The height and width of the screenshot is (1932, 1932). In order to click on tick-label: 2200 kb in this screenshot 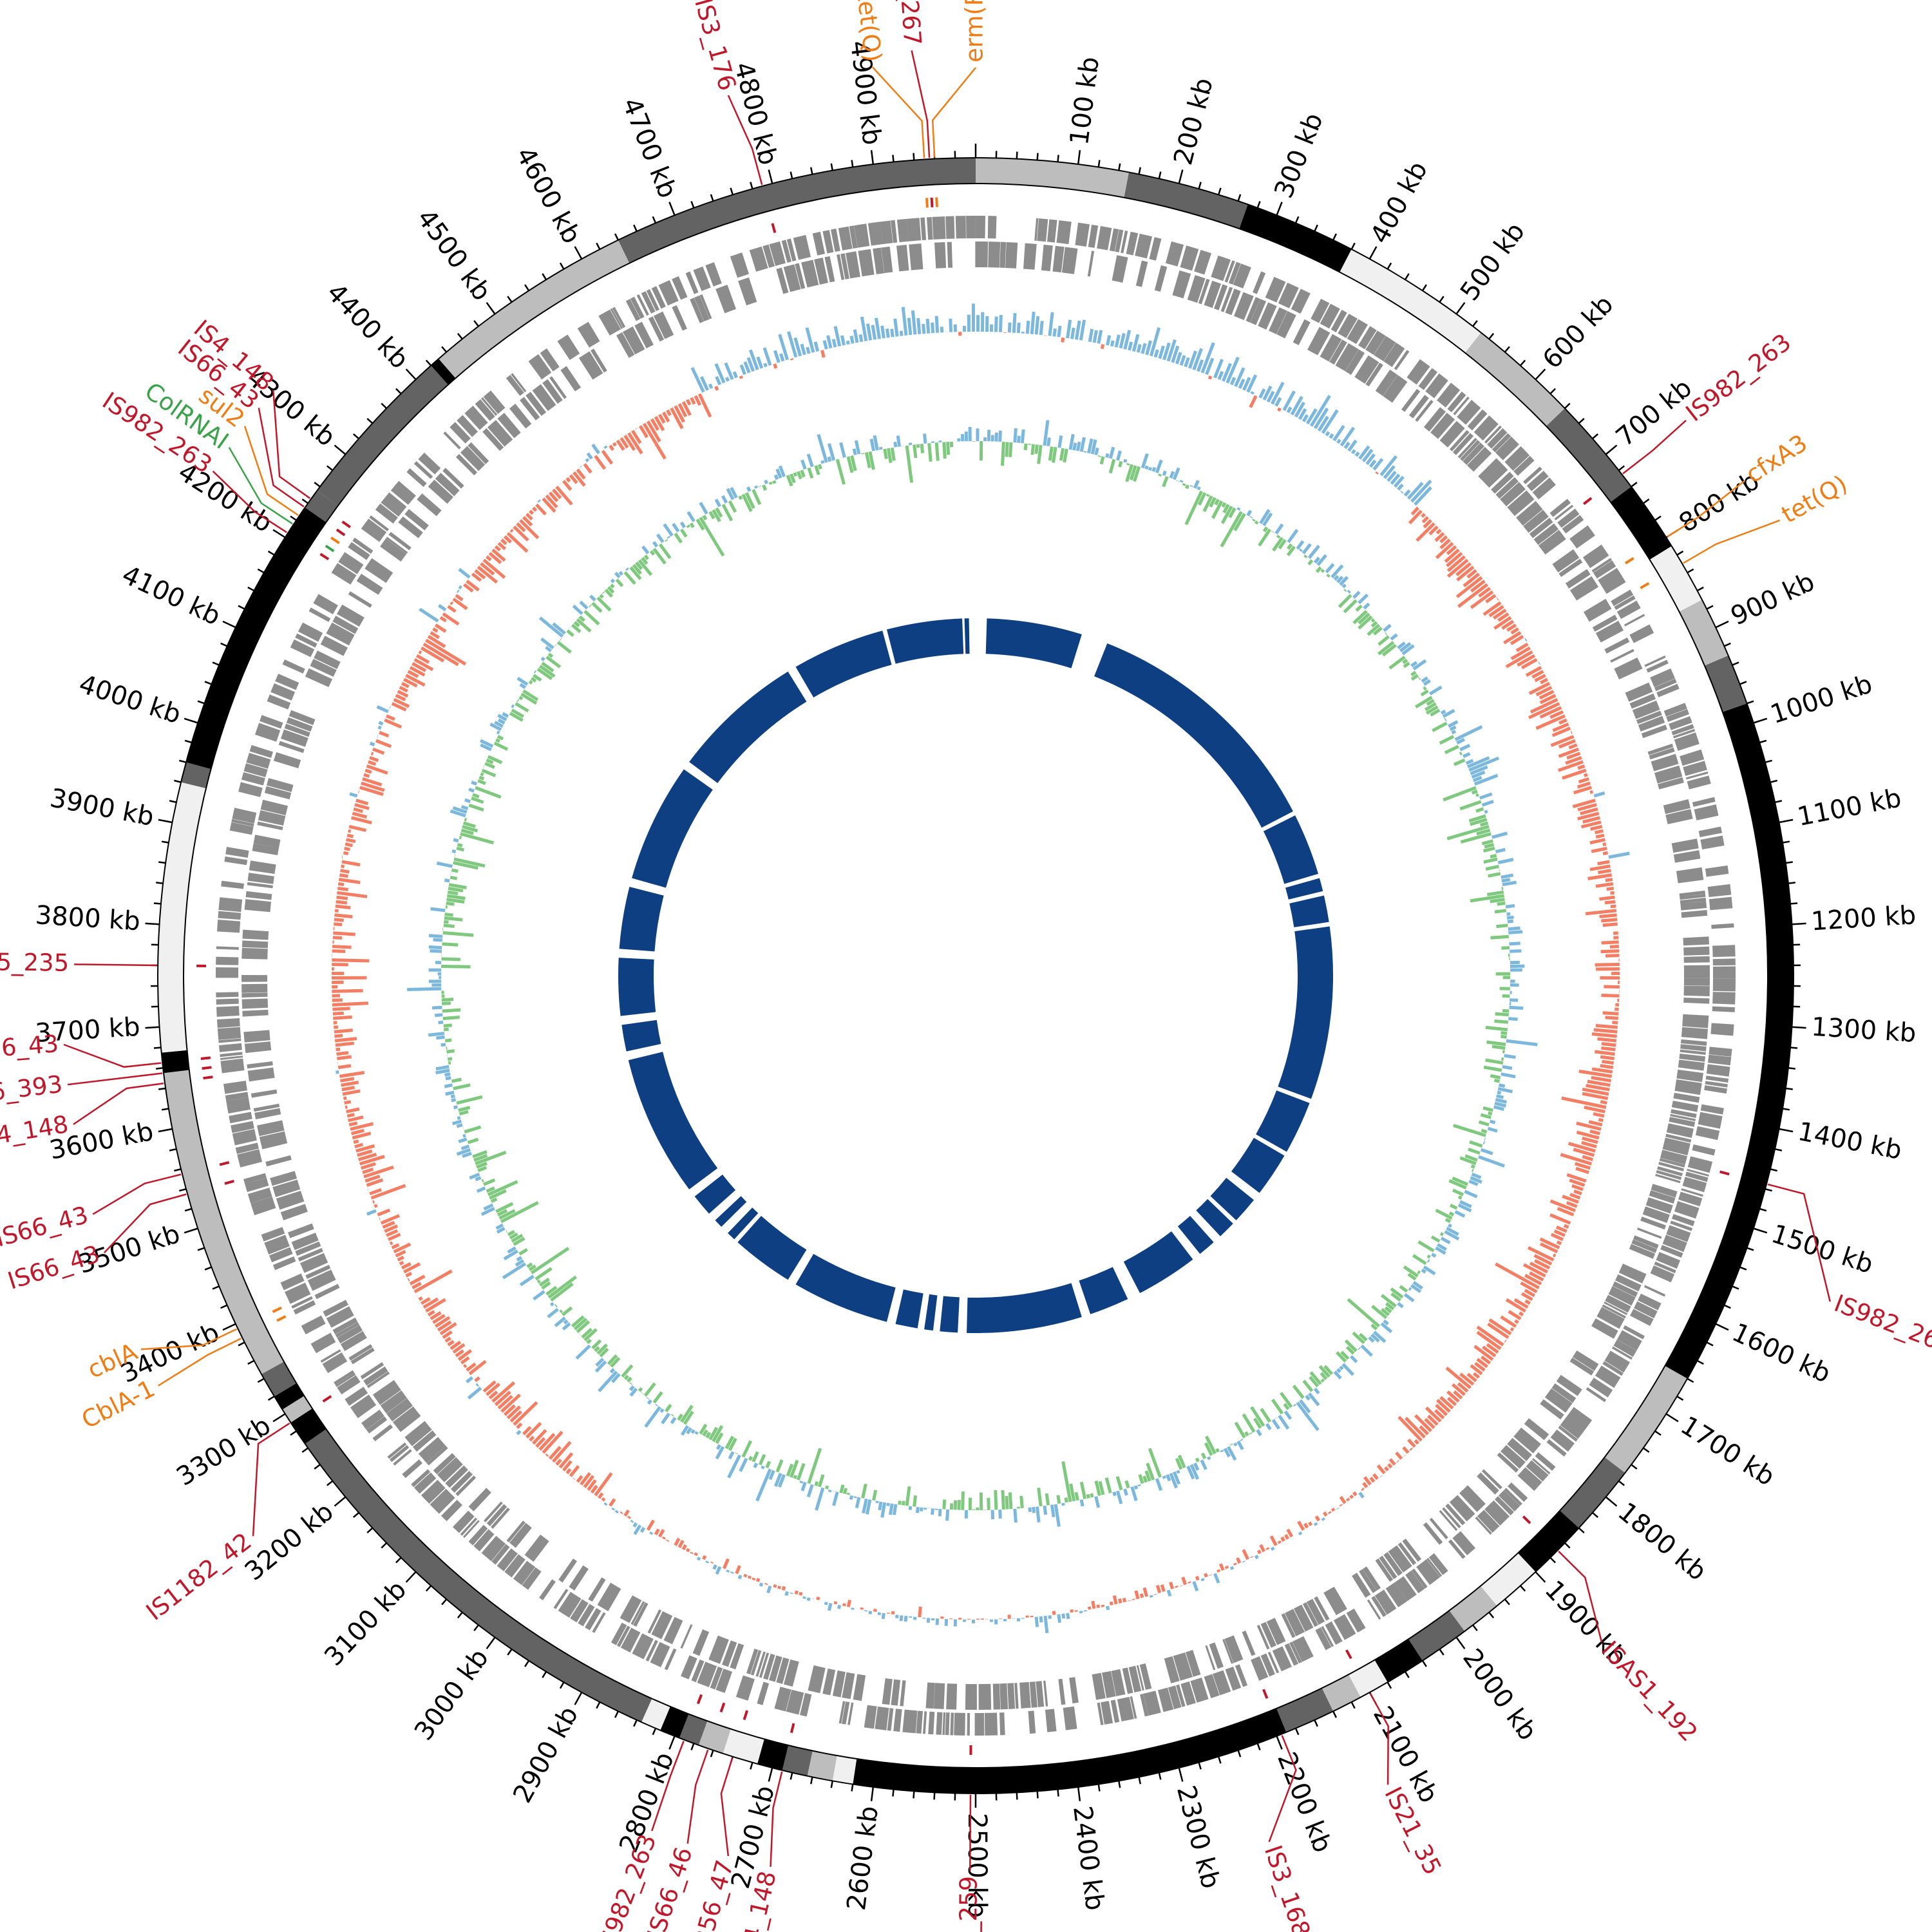, I will do `click(1304, 1803)`.